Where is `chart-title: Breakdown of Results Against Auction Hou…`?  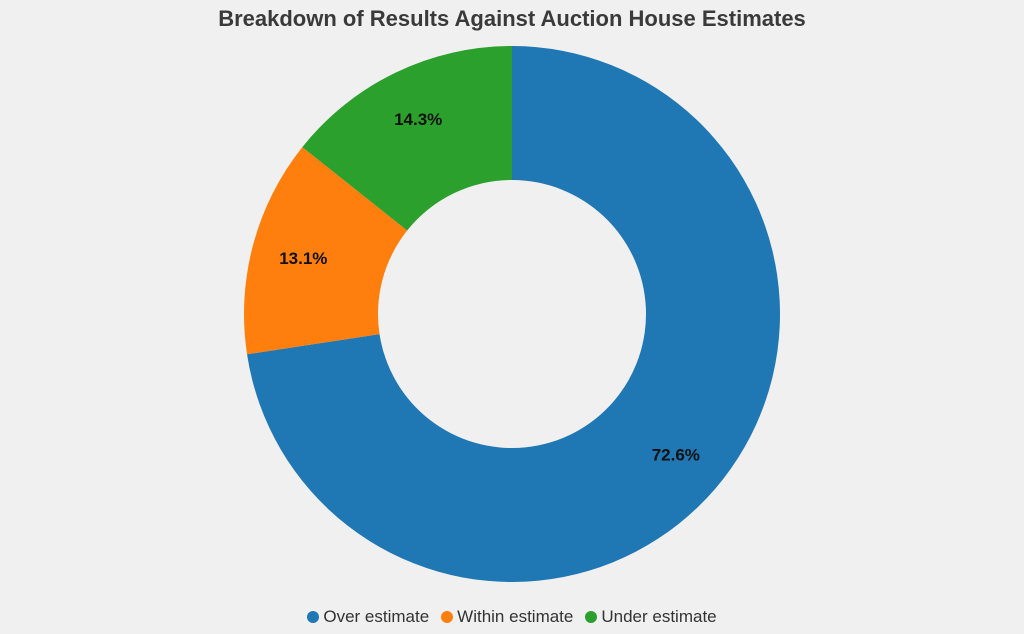 chart-title: Breakdown of Results Against Auction Hou… is located at coordinates (512, 18).